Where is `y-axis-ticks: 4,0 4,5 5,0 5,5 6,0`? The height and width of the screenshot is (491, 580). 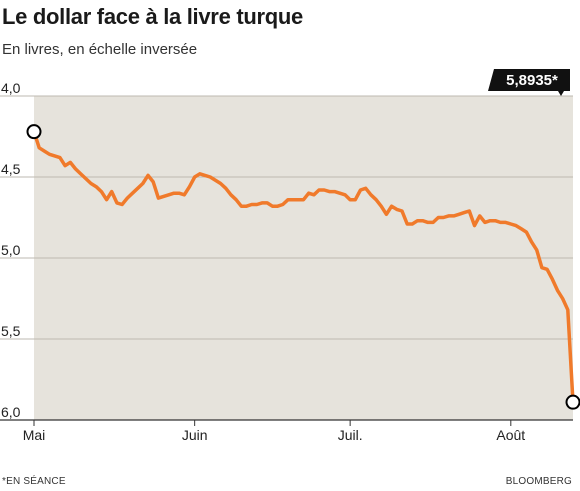 y-axis-ticks: 4,0 4,5 5,0 5,5 6,0 is located at coordinates (11, 250).